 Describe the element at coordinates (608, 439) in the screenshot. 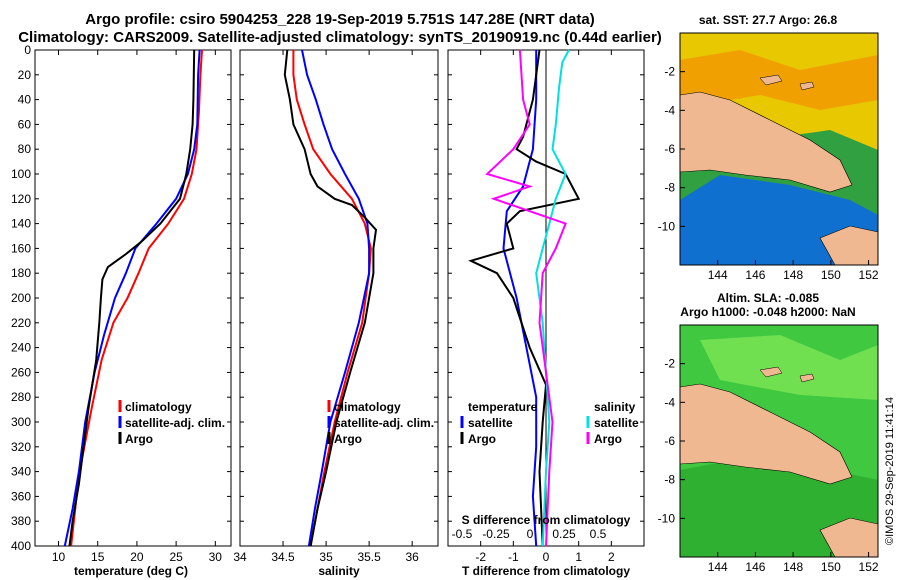

I see `legend-label-s-argo: Argo` at that location.